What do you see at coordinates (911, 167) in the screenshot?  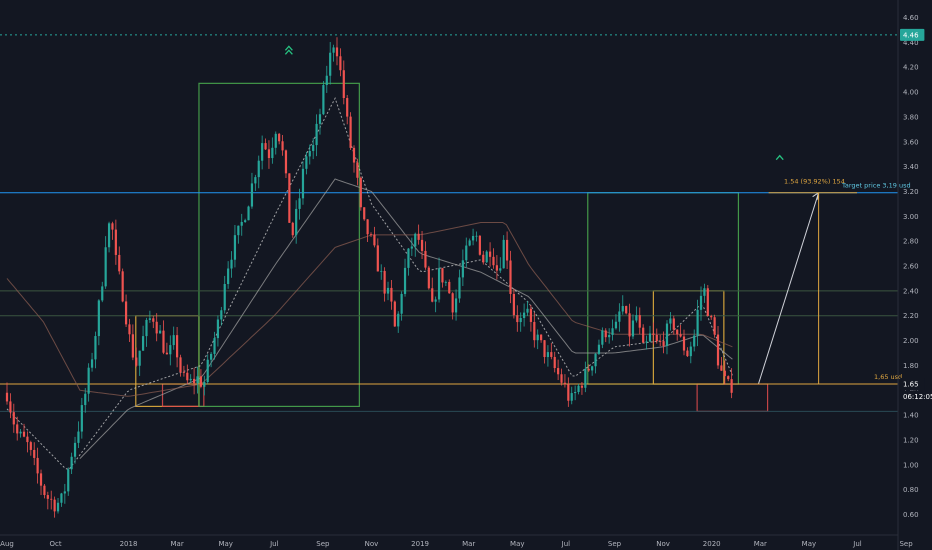 I see `y-tick-label-14: 3.40` at bounding box center [911, 167].